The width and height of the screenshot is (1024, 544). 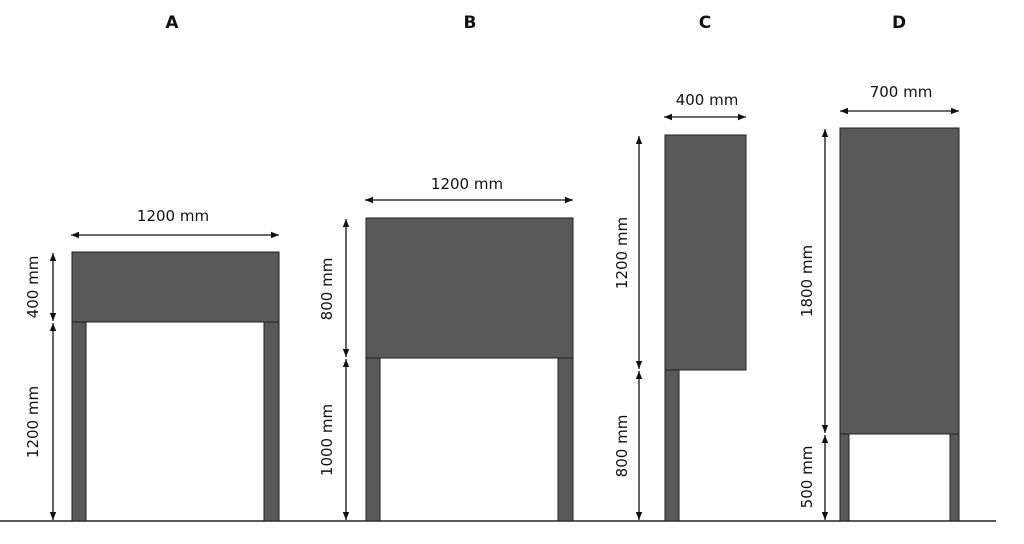 I want to click on single-post, so click(x=672, y=445).